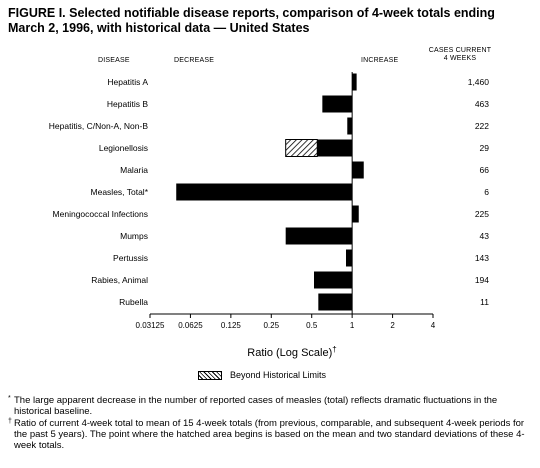 Image resolution: width=540 pixels, height=468 pixels. Describe the element at coordinates (119, 280) in the screenshot. I see `category-label: Rabies, Animal` at that location.